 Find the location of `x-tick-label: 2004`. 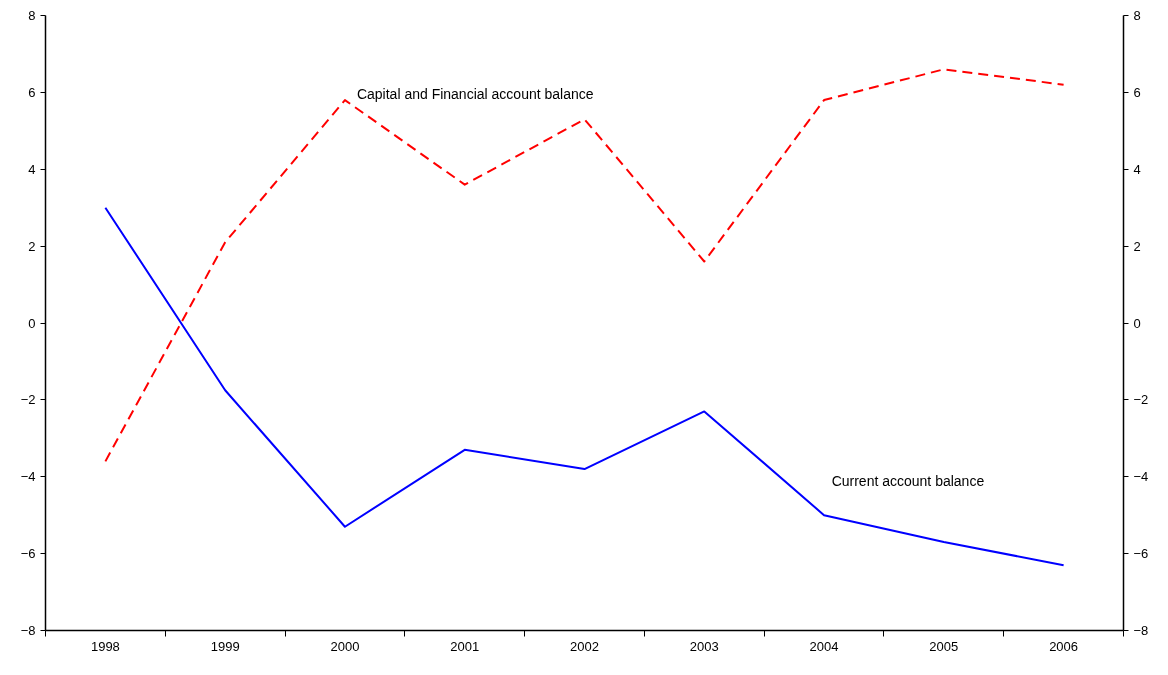

x-tick-label: 2004 is located at coordinates (824, 646).